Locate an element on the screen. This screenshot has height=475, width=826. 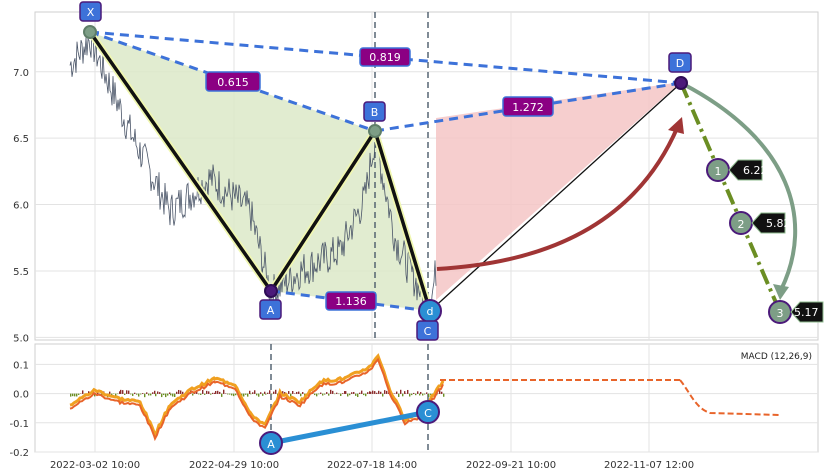
target-2-tag is located at coordinates (768, 223).